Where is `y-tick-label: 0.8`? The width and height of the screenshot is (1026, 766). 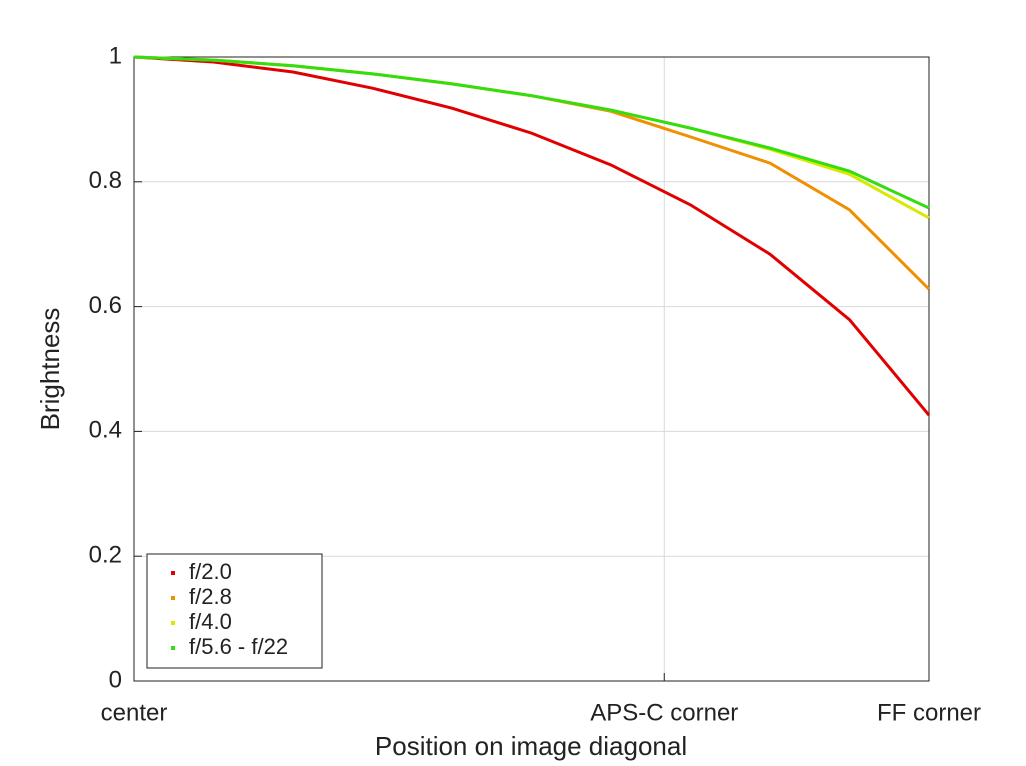 y-tick-label: 0.8 is located at coordinates (105, 180).